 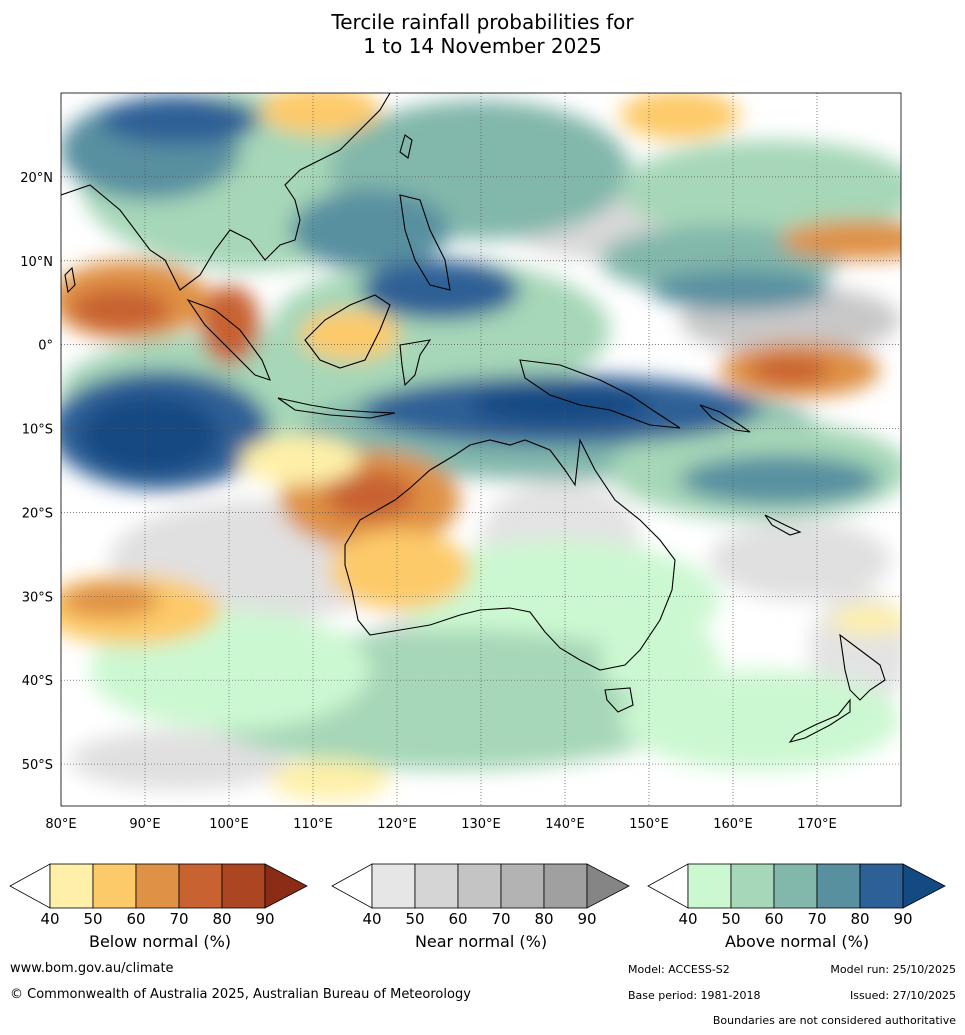 What do you see at coordinates (70, 280) in the screenshot?
I see `sri-lanka-coastline` at bounding box center [70, 280].